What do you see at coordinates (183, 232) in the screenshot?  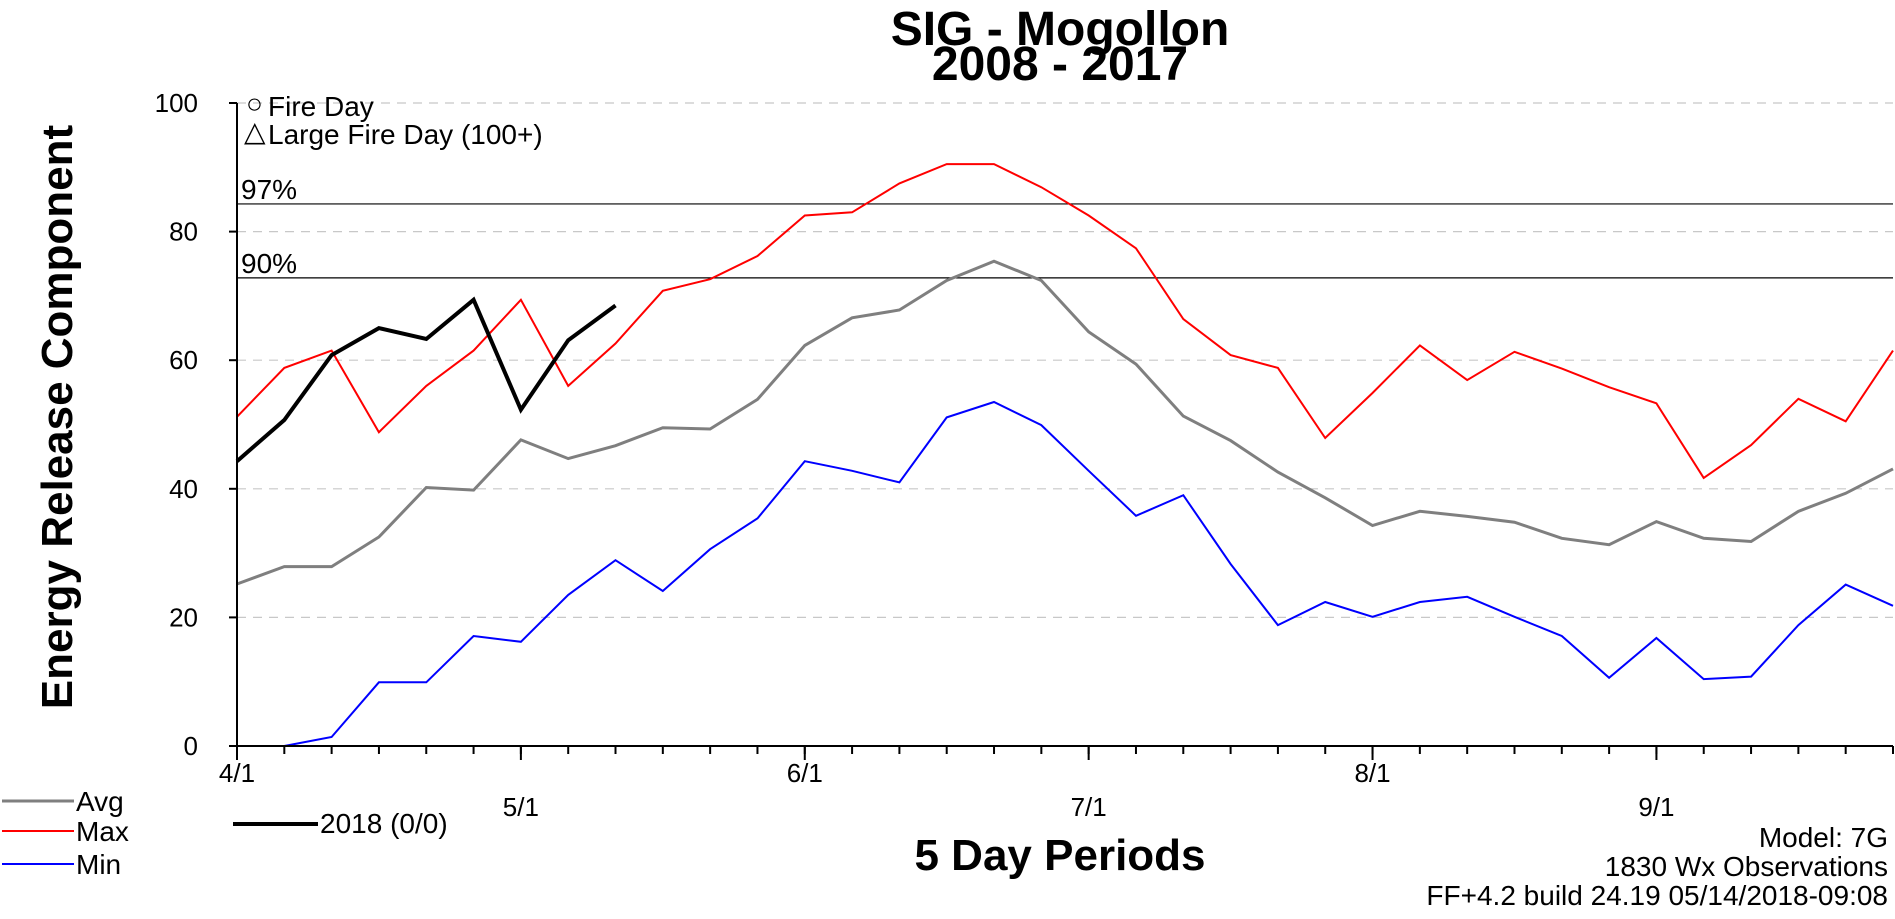 I see `y-tick-label-80: 80` at bounding box center [183, 232].